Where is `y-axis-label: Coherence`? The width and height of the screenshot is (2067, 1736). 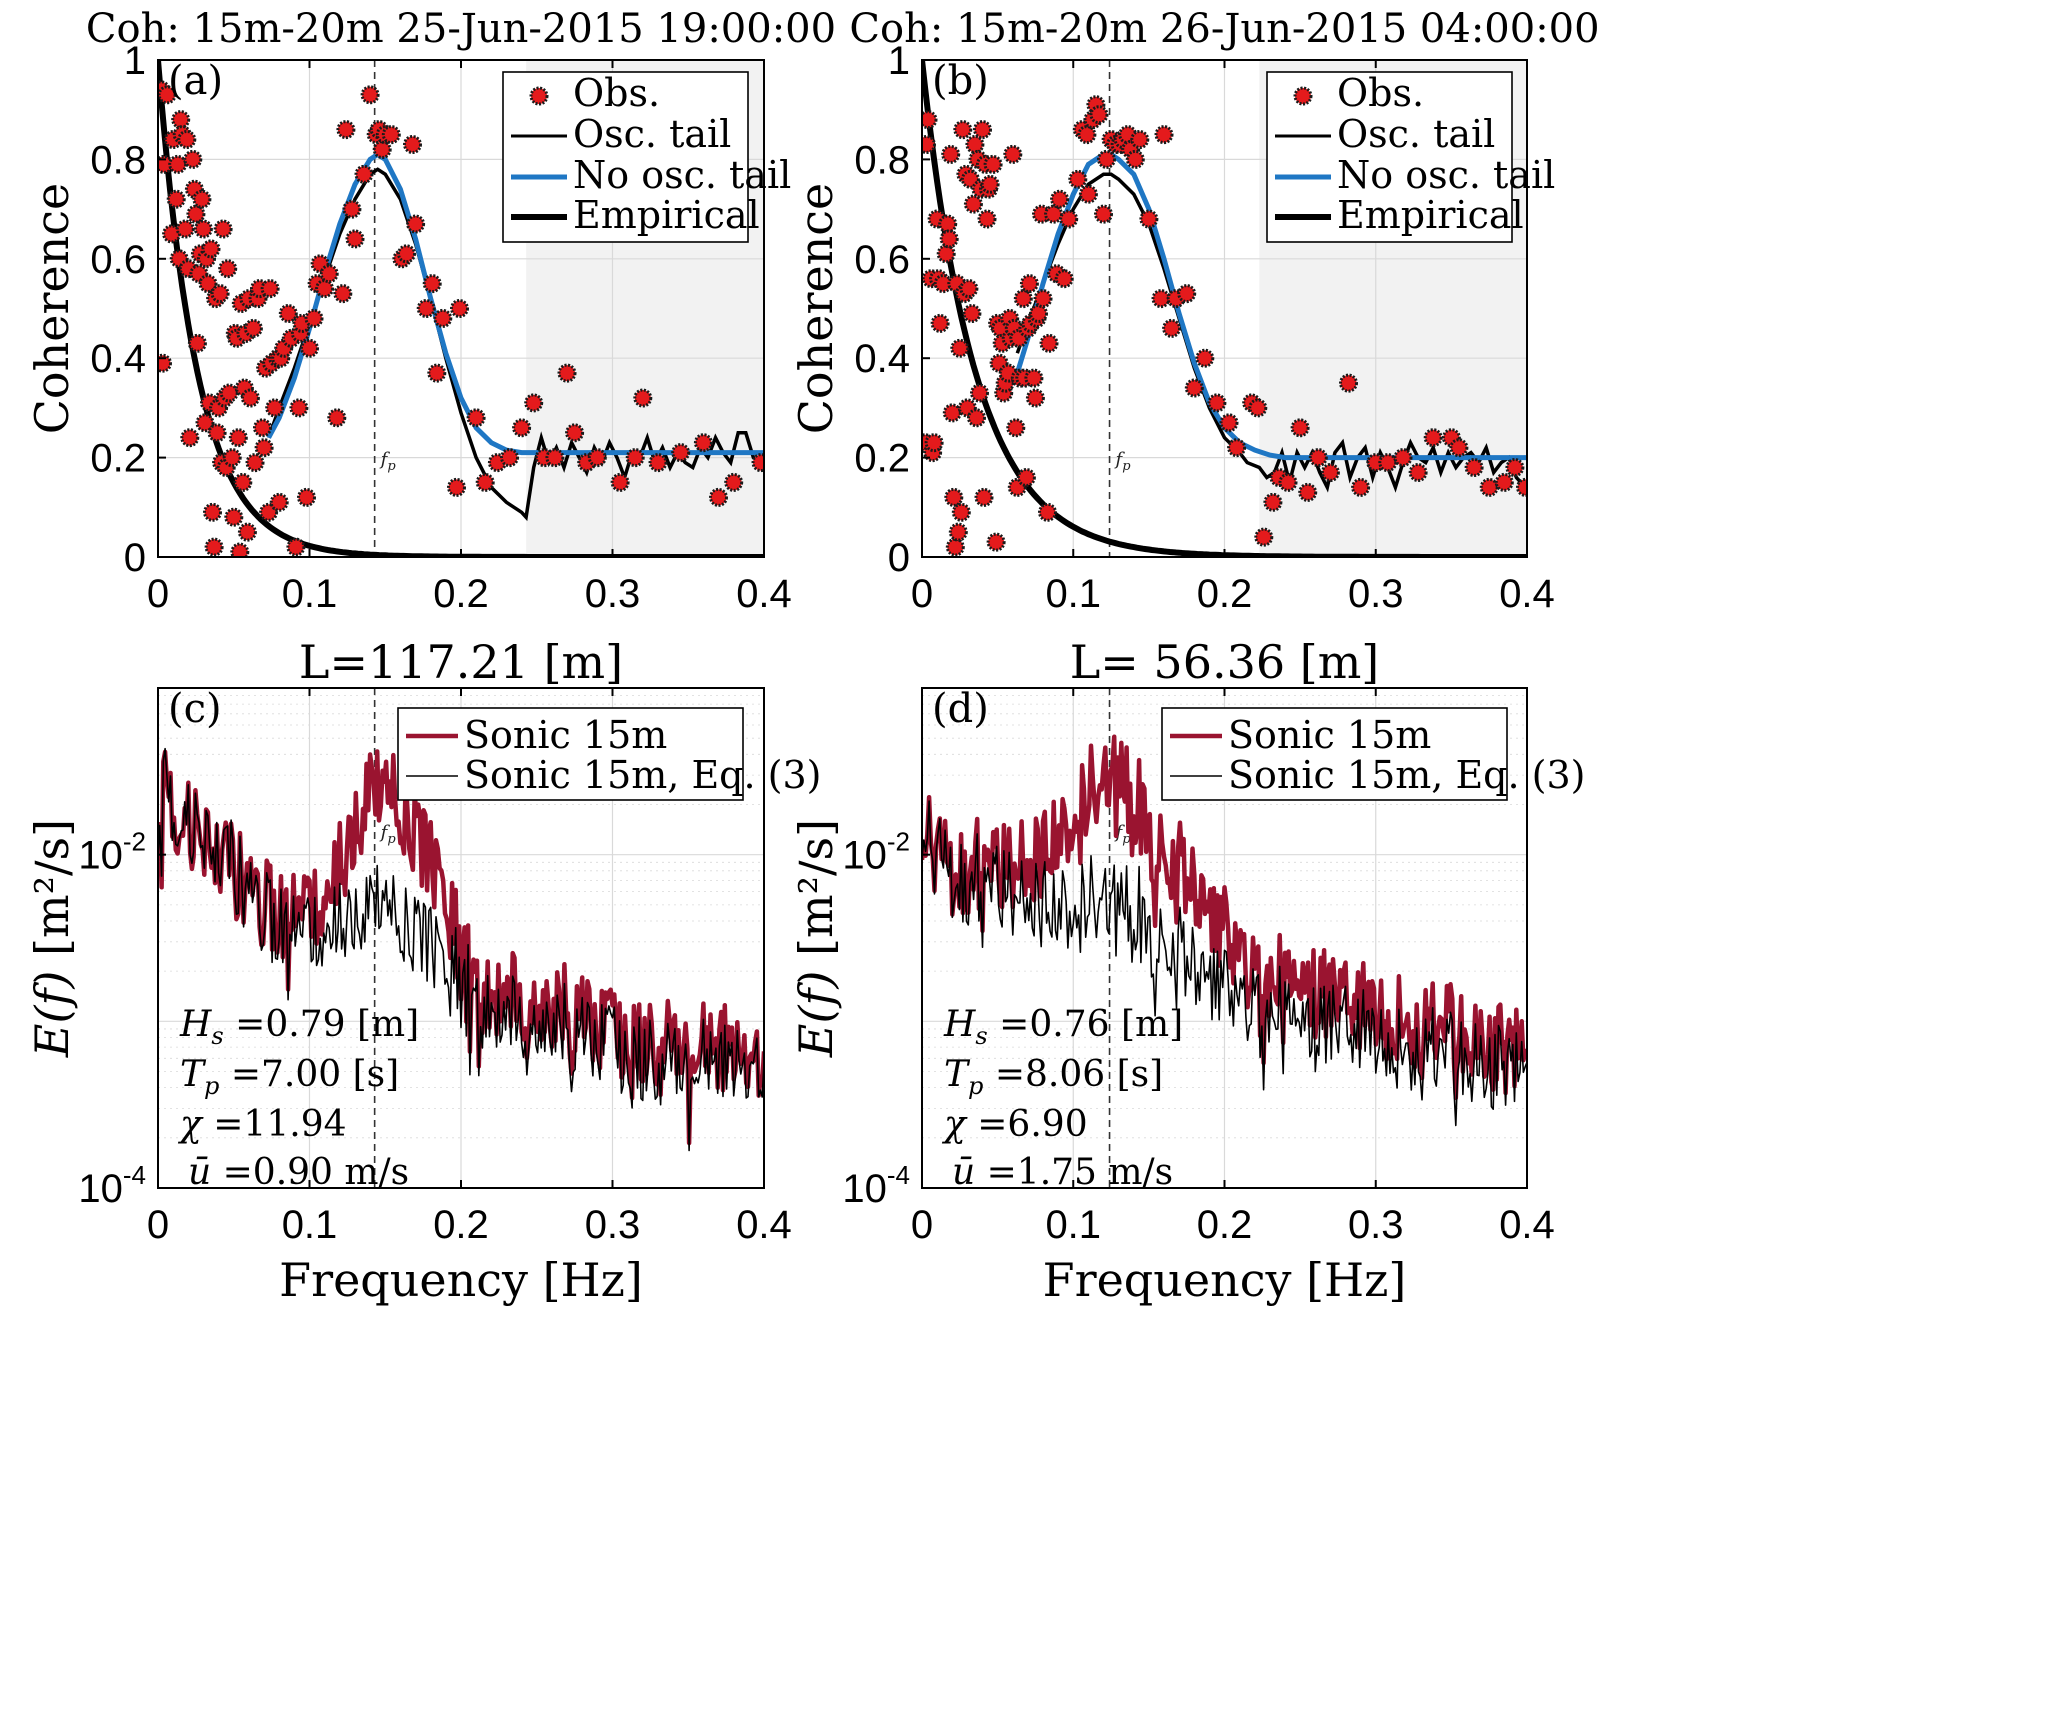 y-axis-label: Coherence is located at coordinates (816, 309).